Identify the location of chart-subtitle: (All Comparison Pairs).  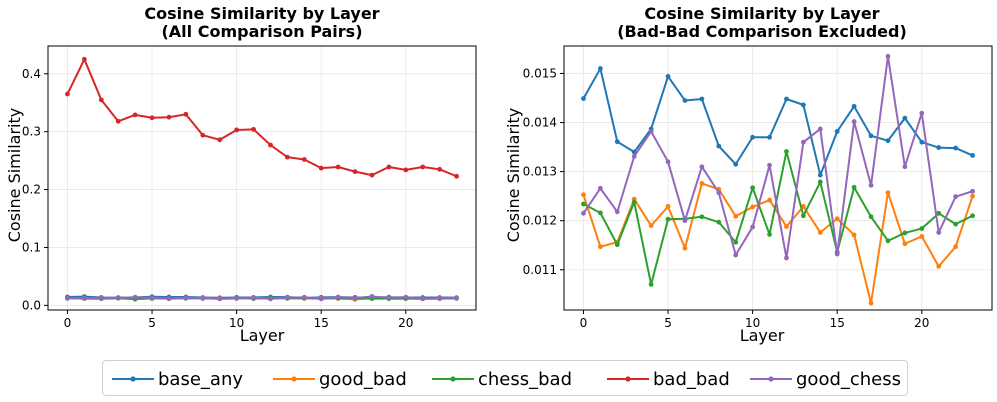
(261, 31).